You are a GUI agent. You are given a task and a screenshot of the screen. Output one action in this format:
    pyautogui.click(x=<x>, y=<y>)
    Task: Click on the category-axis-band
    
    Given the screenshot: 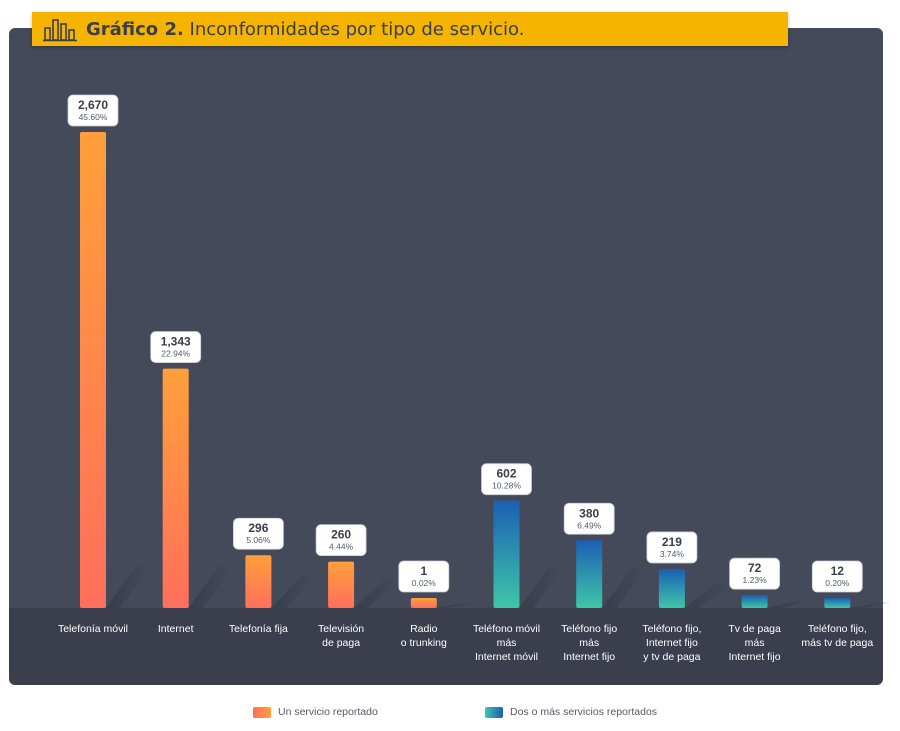 What is the action you would take?
    pyautogui.click(x=446, y=646)
    